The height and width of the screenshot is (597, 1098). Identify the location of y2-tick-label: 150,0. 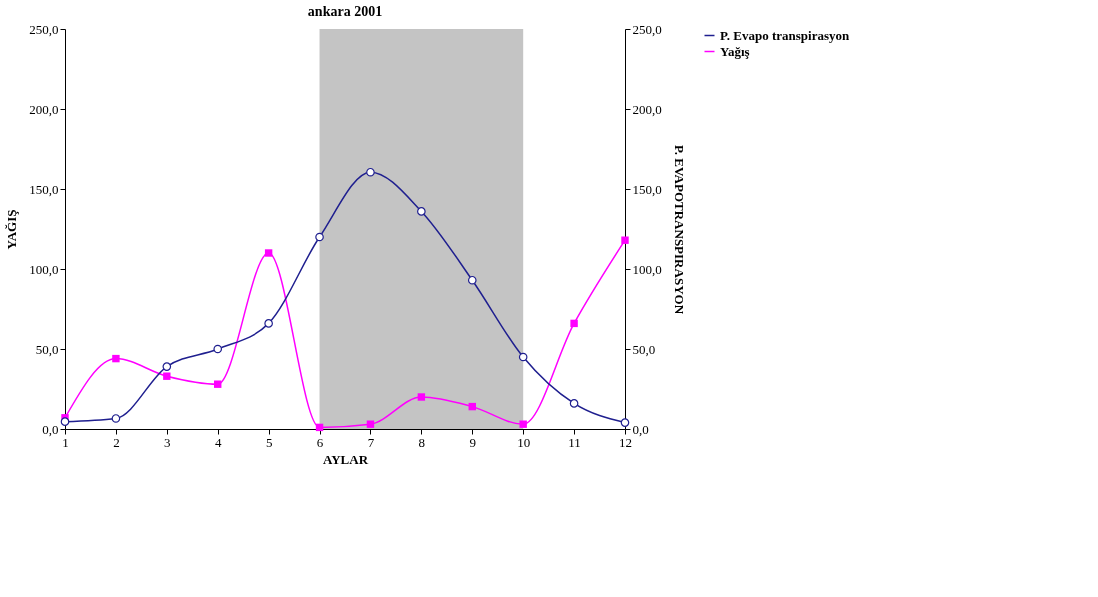
(647, 189).